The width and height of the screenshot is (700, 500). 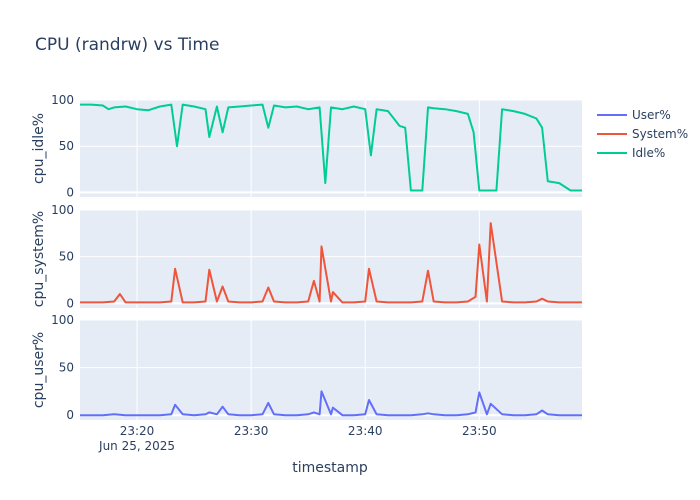 I want to click on legend-label: Idle%, so click(x=648, y=153).